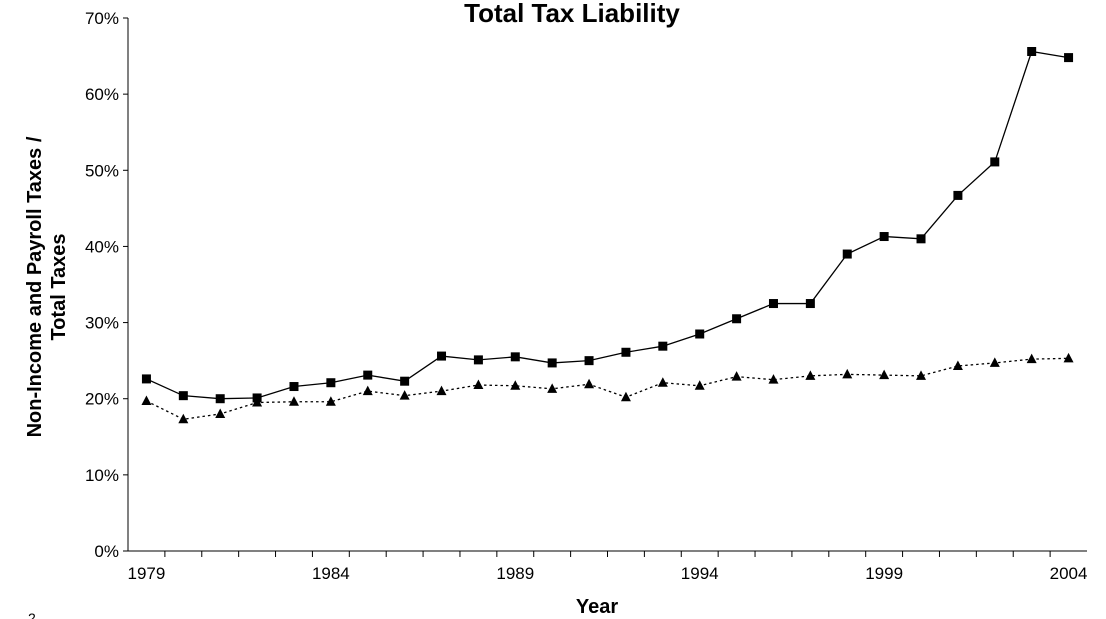  Describe the element at coordinates (106, 551) in the screenshot. I see `y-tick-label: 0%` at that location.